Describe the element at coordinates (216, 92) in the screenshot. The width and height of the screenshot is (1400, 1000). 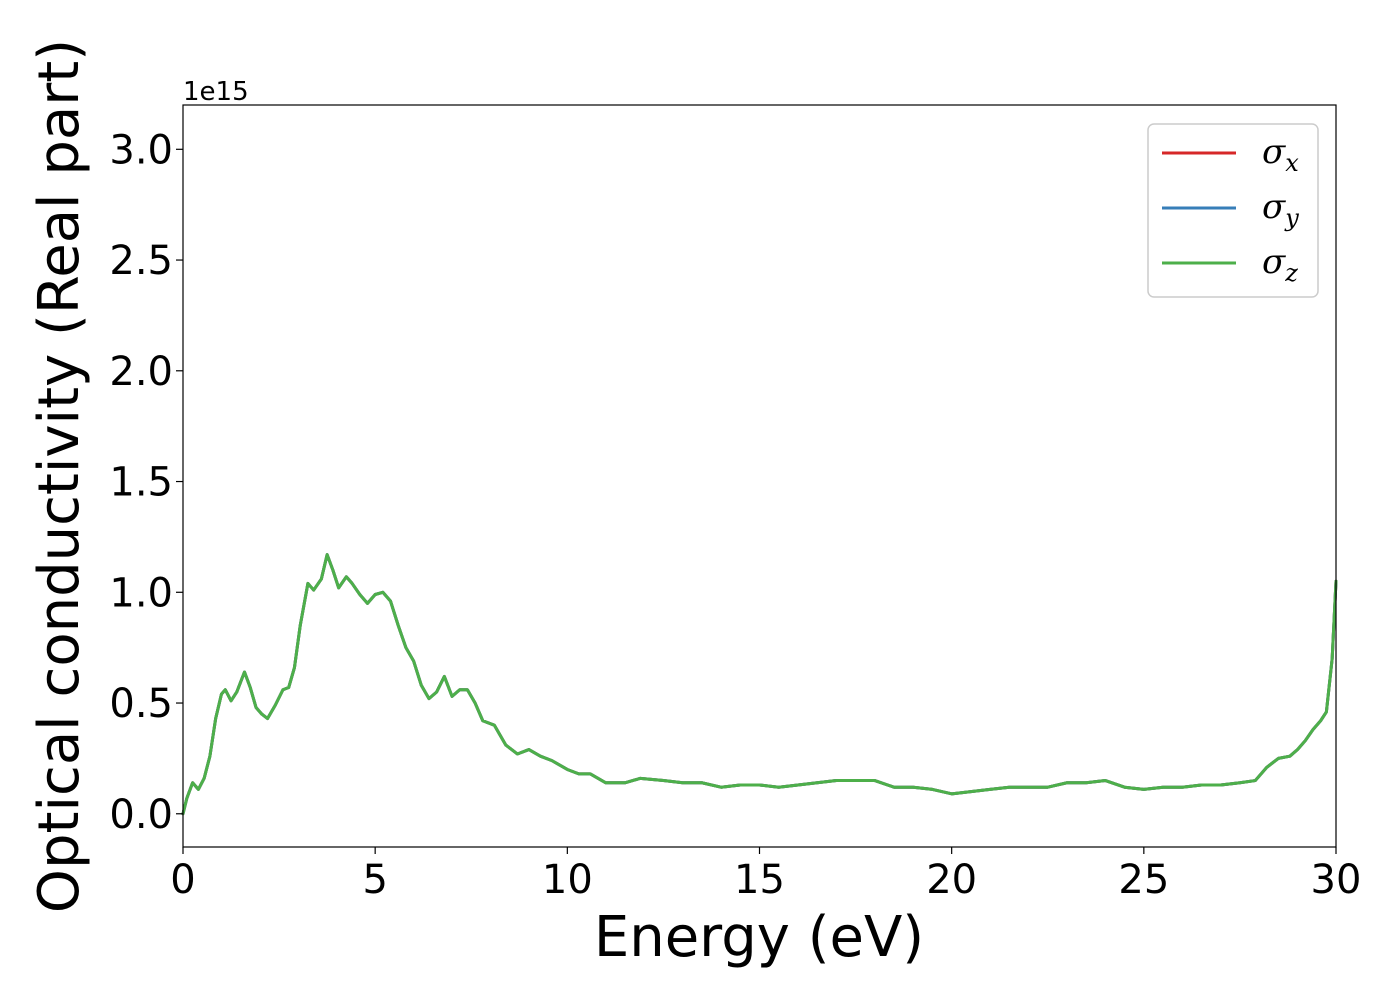
I see `y-offset-label: 1e15` at that location.